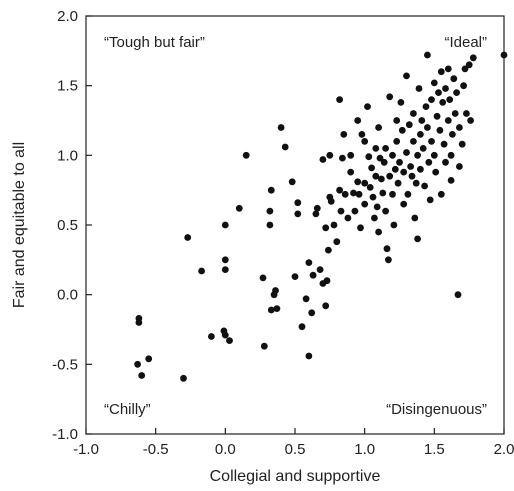 This screenshot has width=514, height=491. Describe the element at coordinates (504, 449) in the screenshot. I see `x-tick-label: 2.0` at that location.